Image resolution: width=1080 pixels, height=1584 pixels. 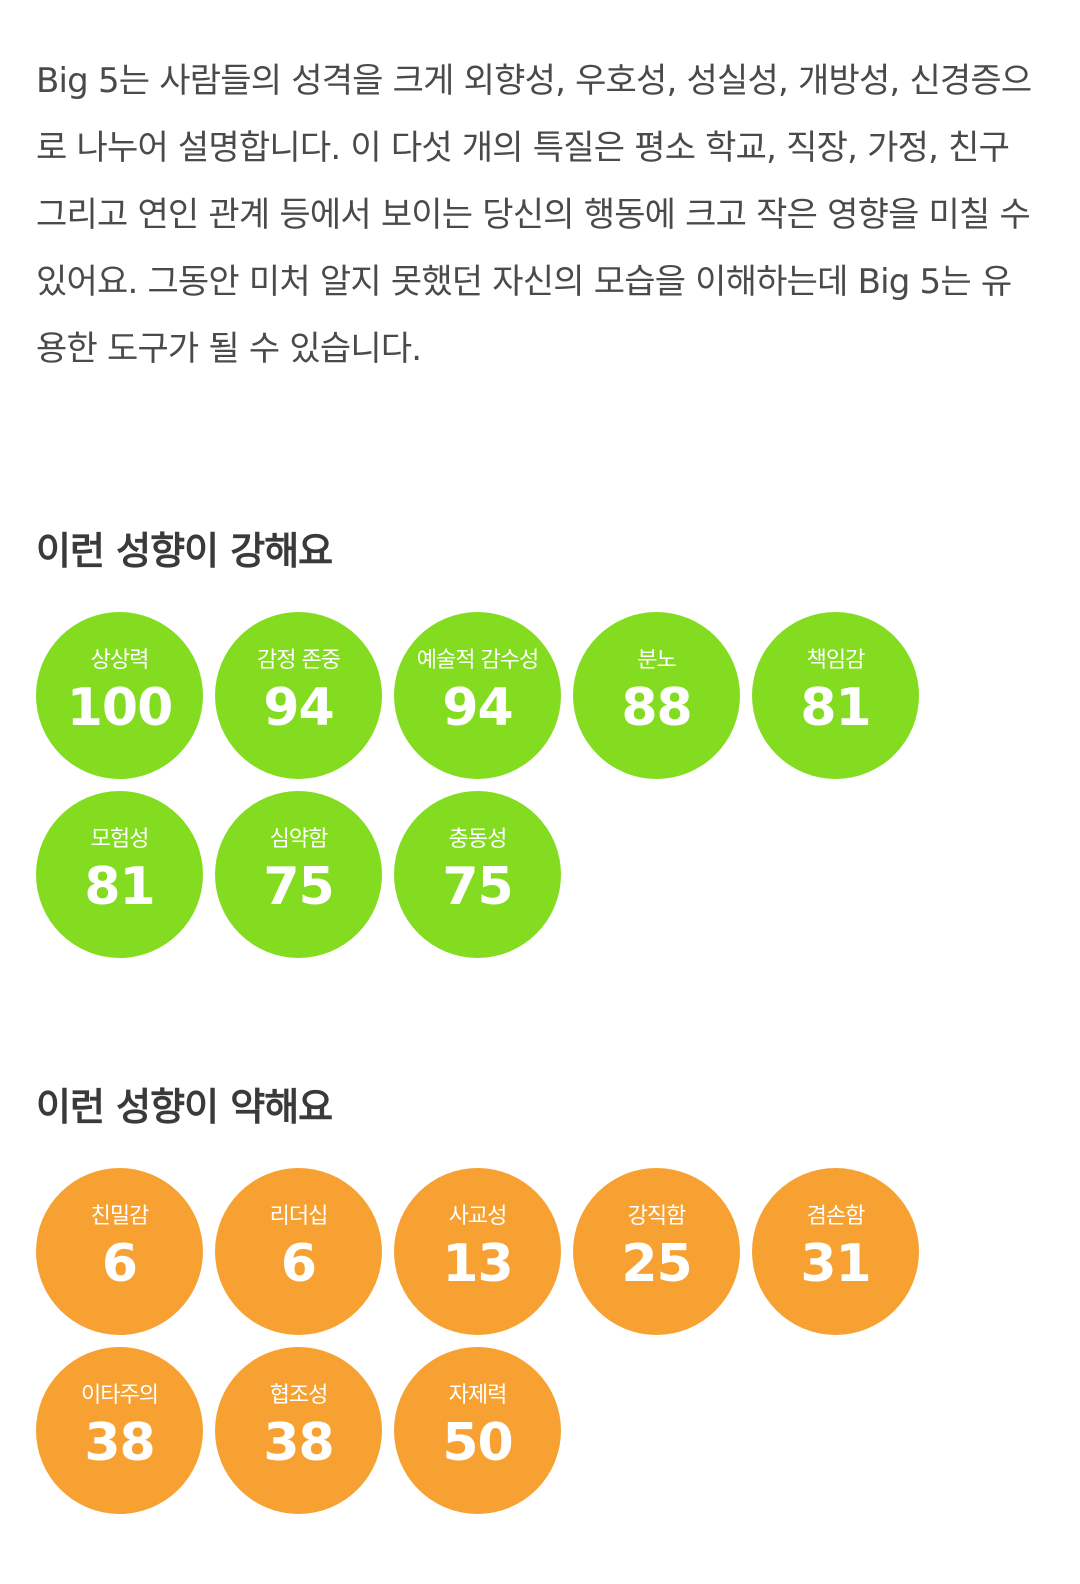 What do you see at coordinates (477, 1442) in the screenshot?
I see `trait-score: 50` at bounding box center [477, 1442].